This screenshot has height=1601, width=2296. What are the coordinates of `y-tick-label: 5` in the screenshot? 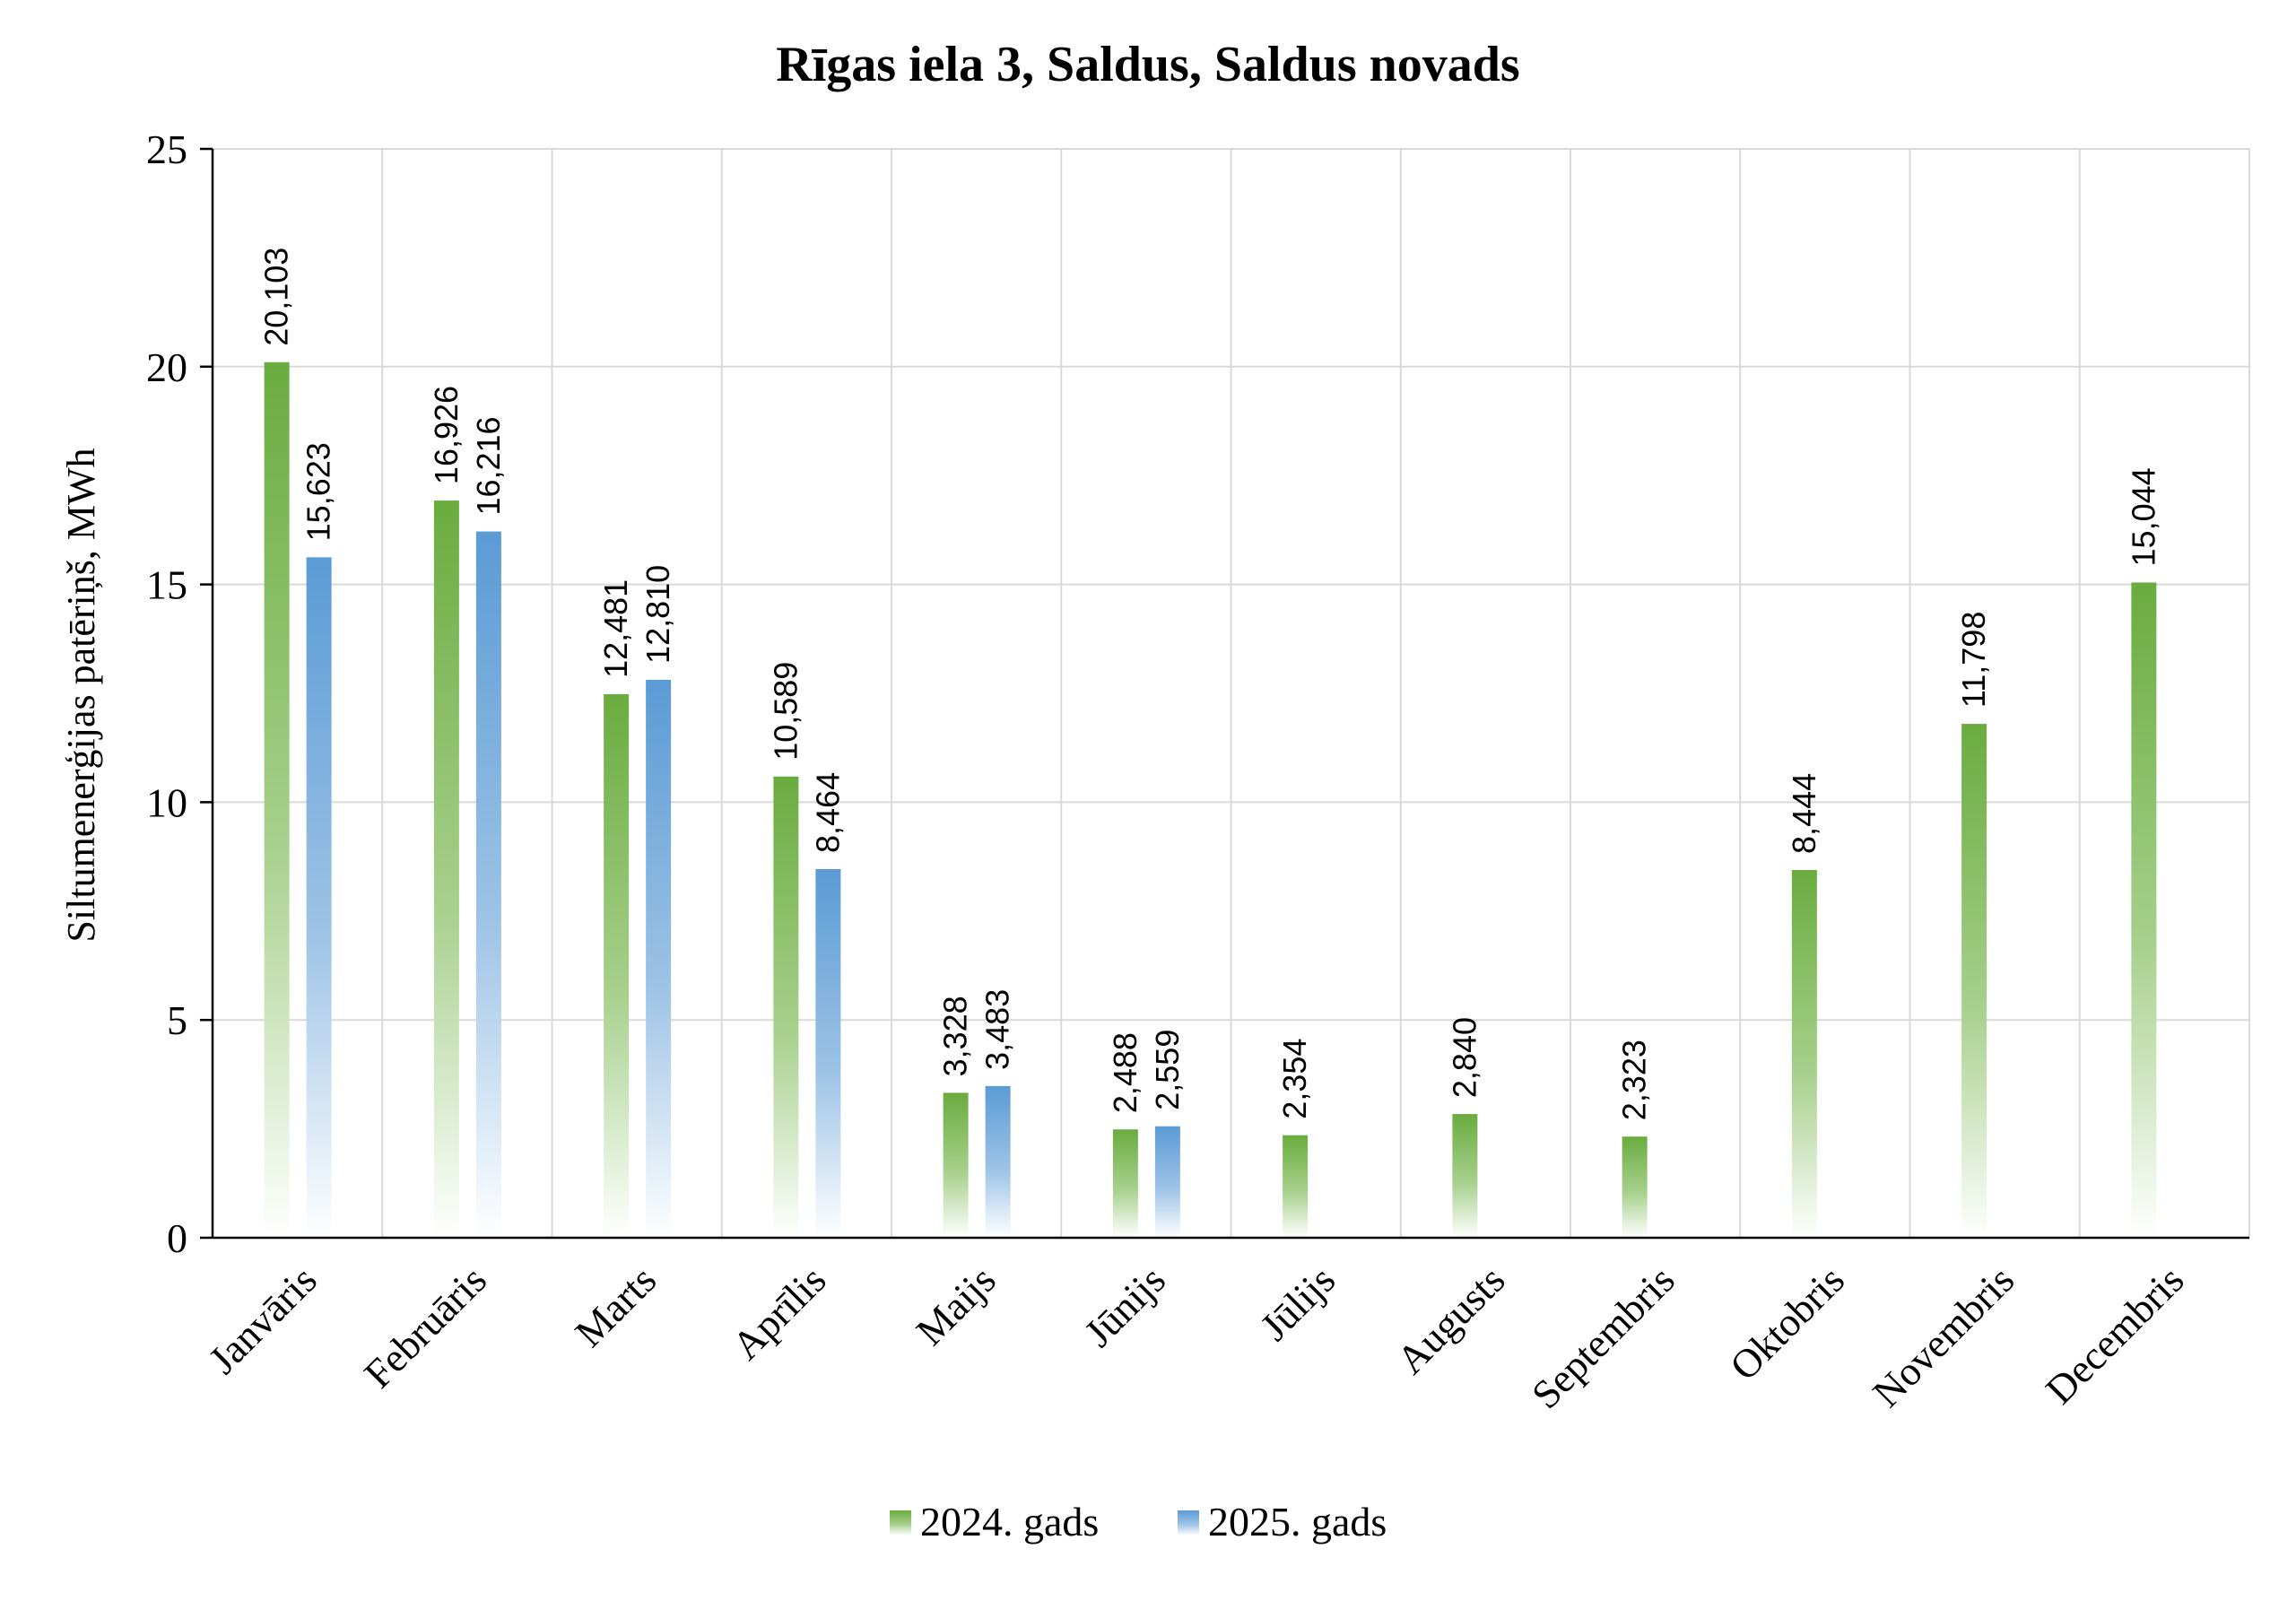 It's located at (177, 1020).